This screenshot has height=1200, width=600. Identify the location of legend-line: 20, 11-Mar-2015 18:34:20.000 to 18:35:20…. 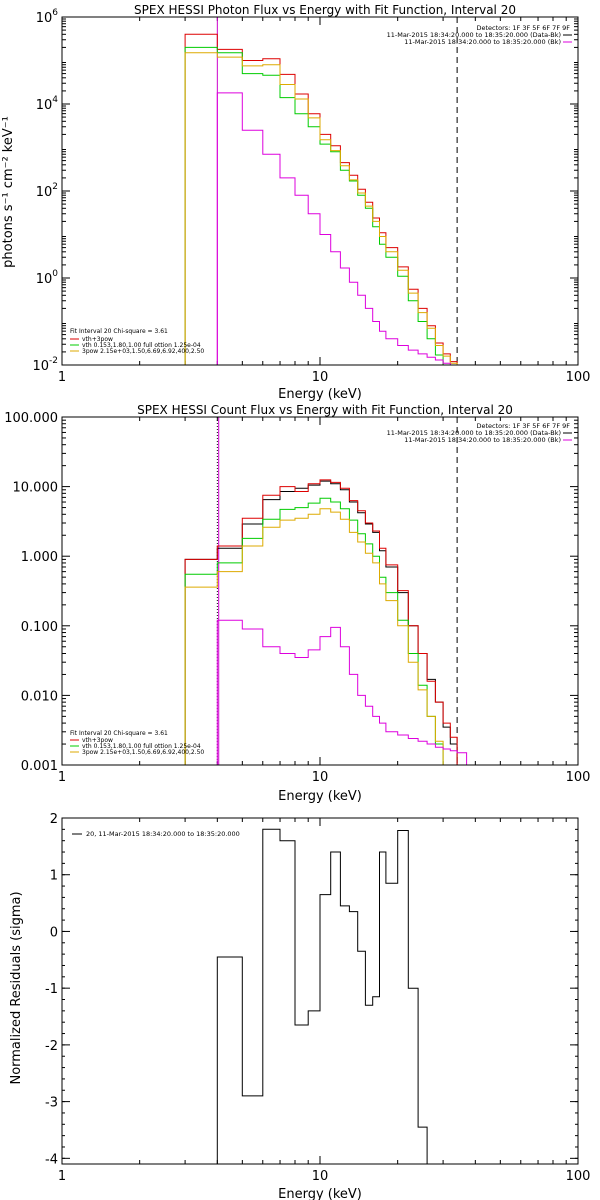
(163, 834).